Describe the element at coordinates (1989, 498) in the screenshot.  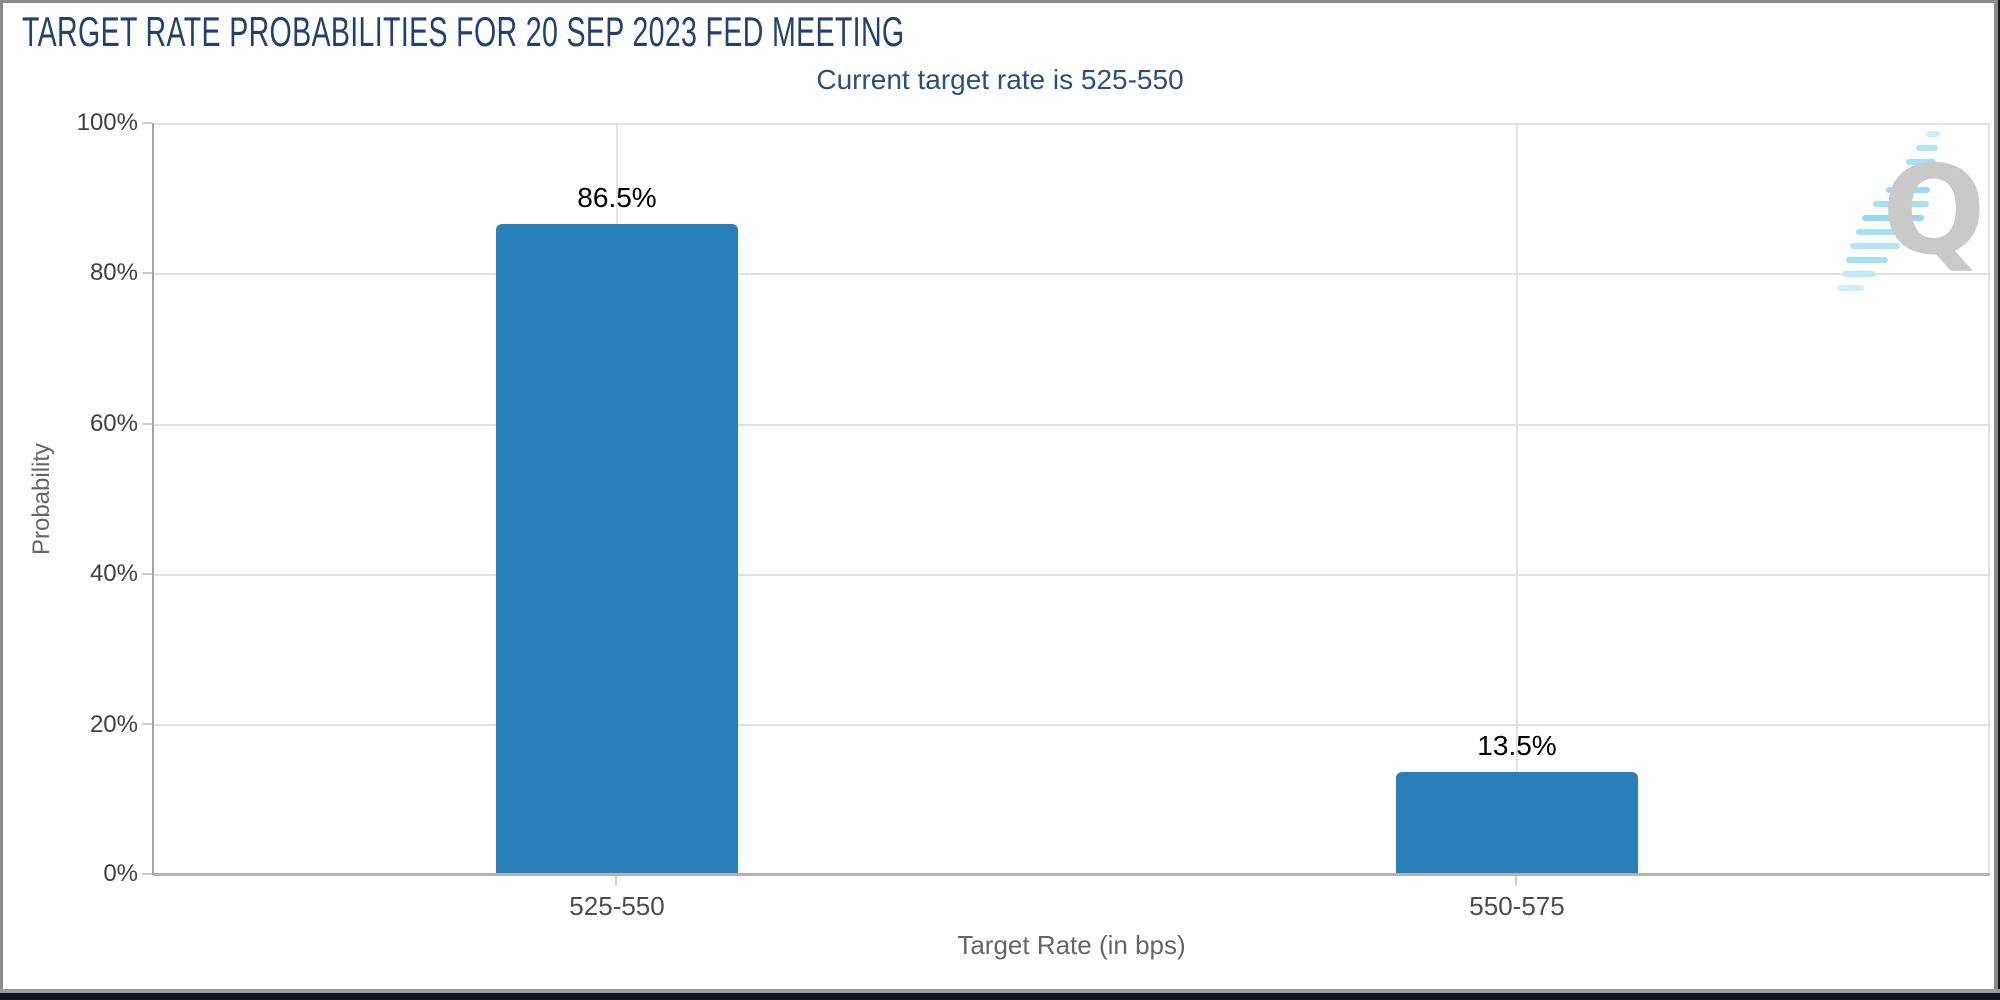
I see `plot-right-edge` at that location.